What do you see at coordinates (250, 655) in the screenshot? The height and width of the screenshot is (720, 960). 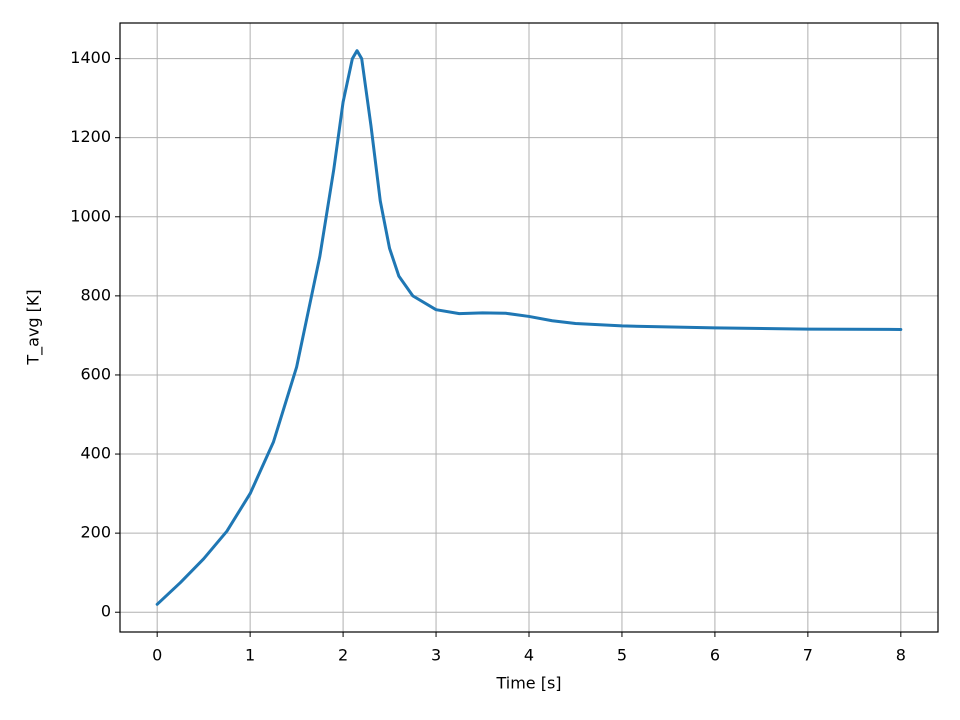 I see `x-tick-label: 1` at bounding box center [250, 655].